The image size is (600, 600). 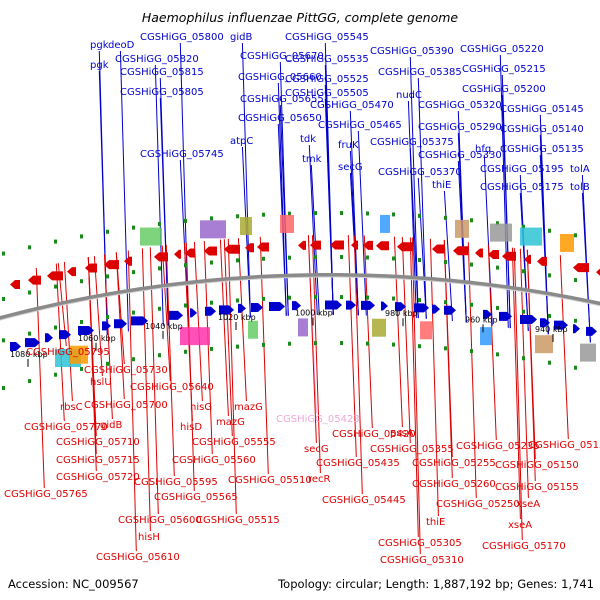 What do you see at coordinates (420, 172) in the screenshot?
I see `forward-gene-label: CGSHiGG_05370` at bounding box center [420, 172].